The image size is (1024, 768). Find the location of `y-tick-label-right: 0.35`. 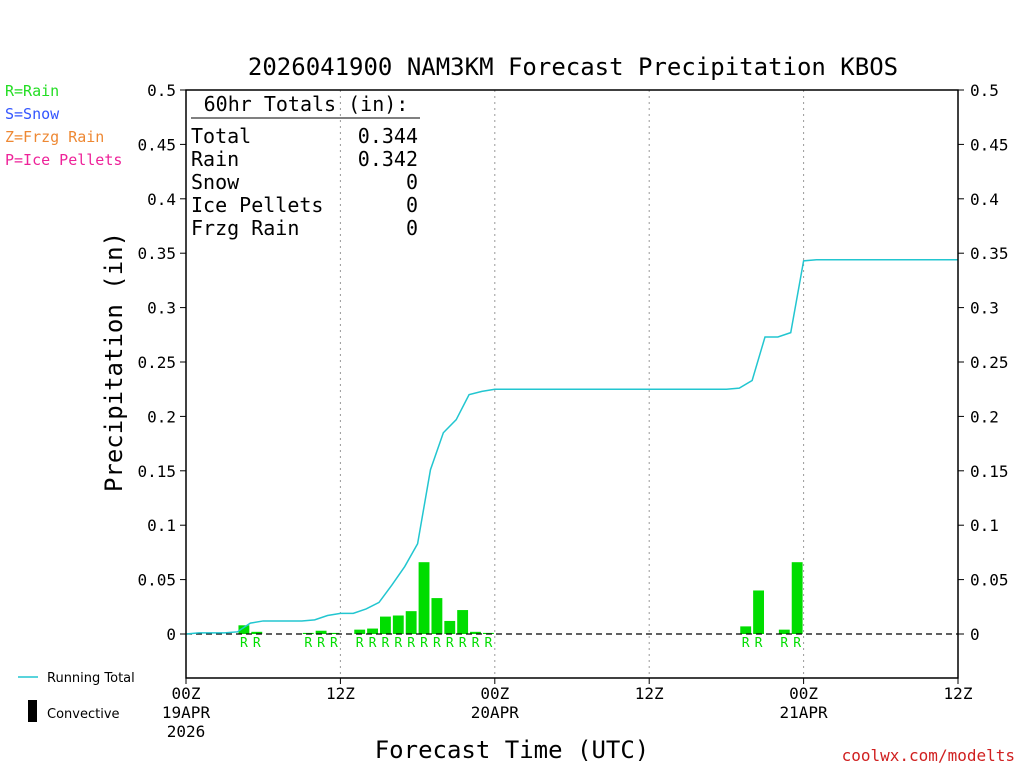

y-tick-label-right: 0.35 is located at coordinates (989, 253).